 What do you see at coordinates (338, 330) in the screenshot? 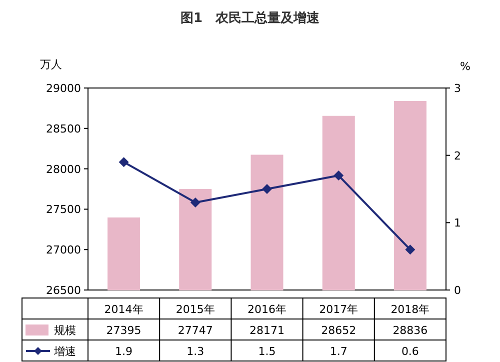
I see `data-label: 28652` at bounding box center [338, 330].